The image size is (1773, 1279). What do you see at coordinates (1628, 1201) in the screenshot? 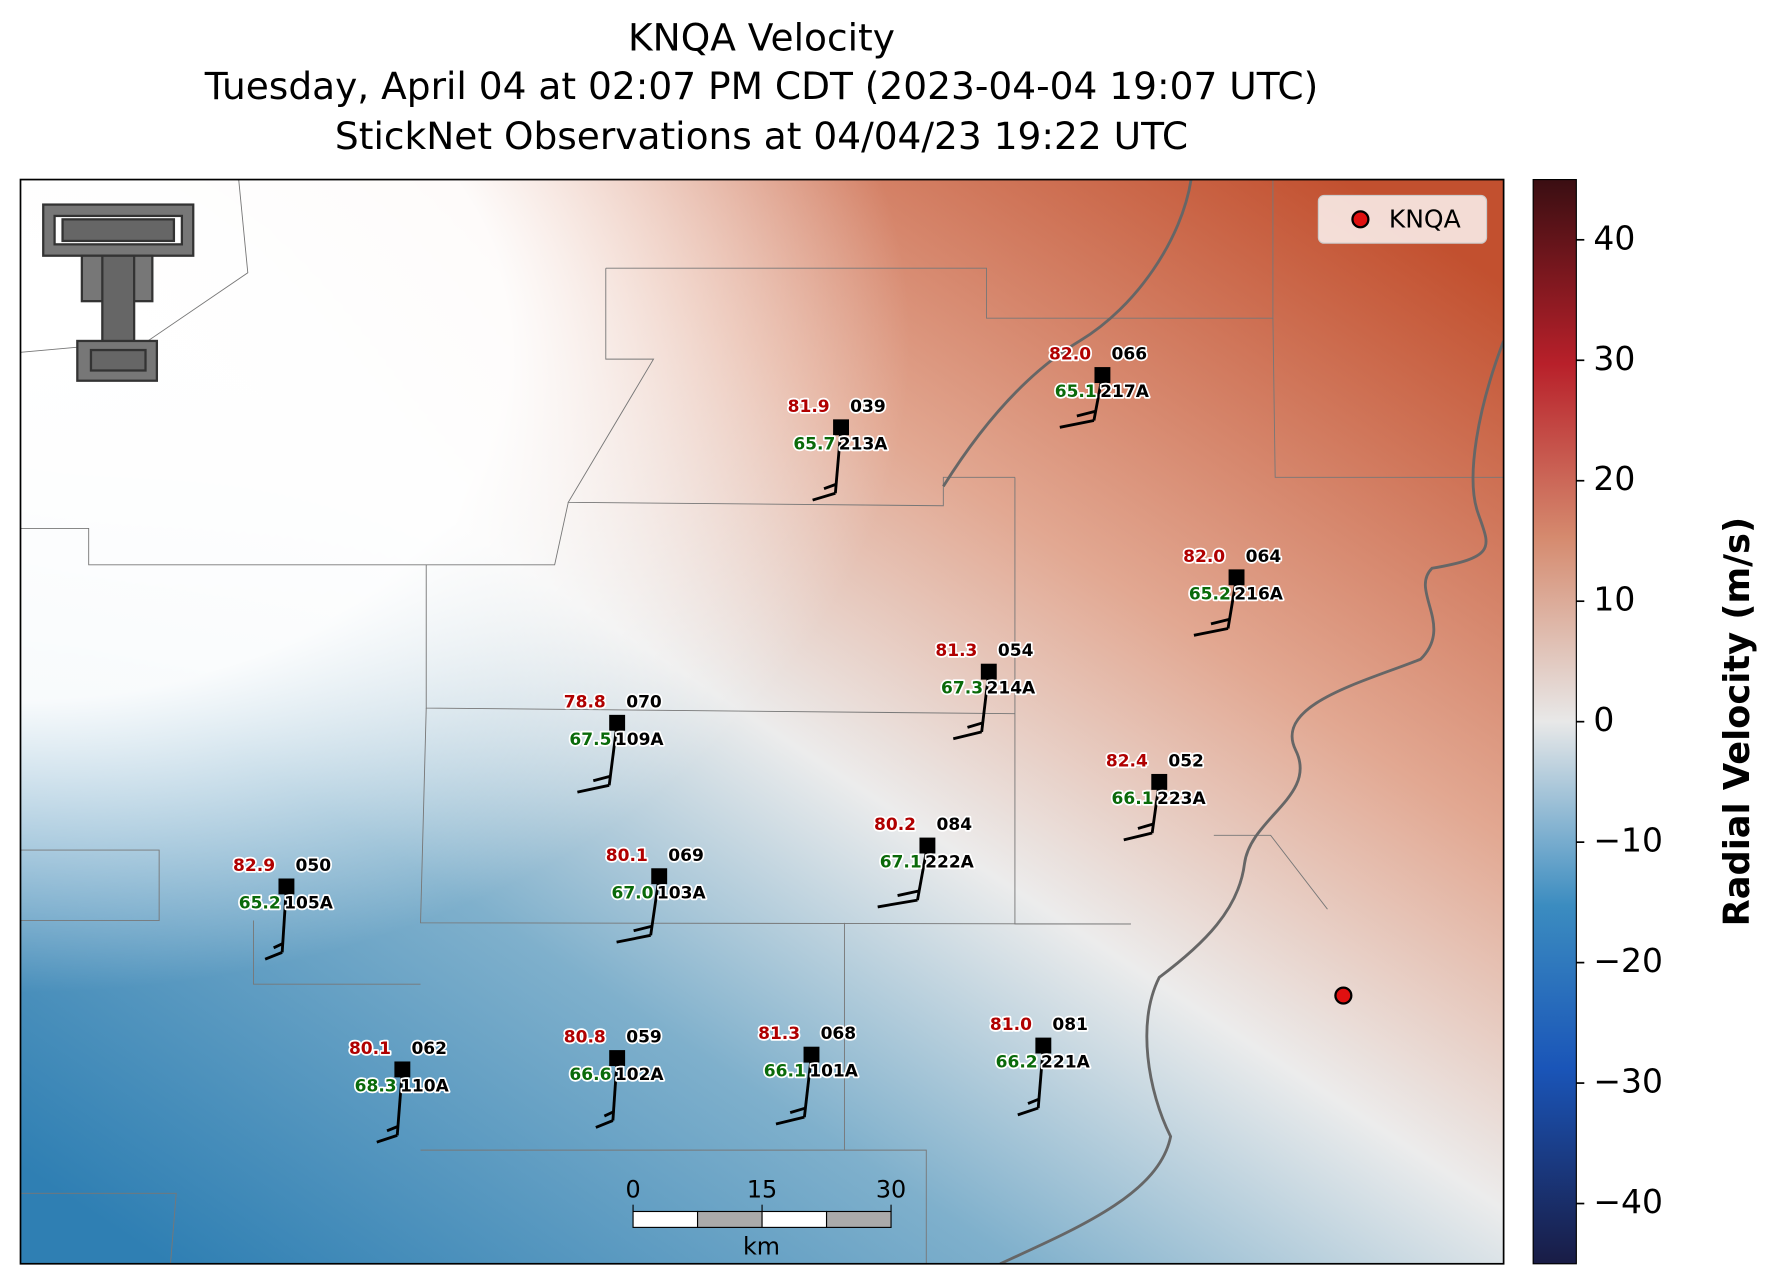
I see `colorbar-tick-label: −40` at bounding box center [1628, 1201].